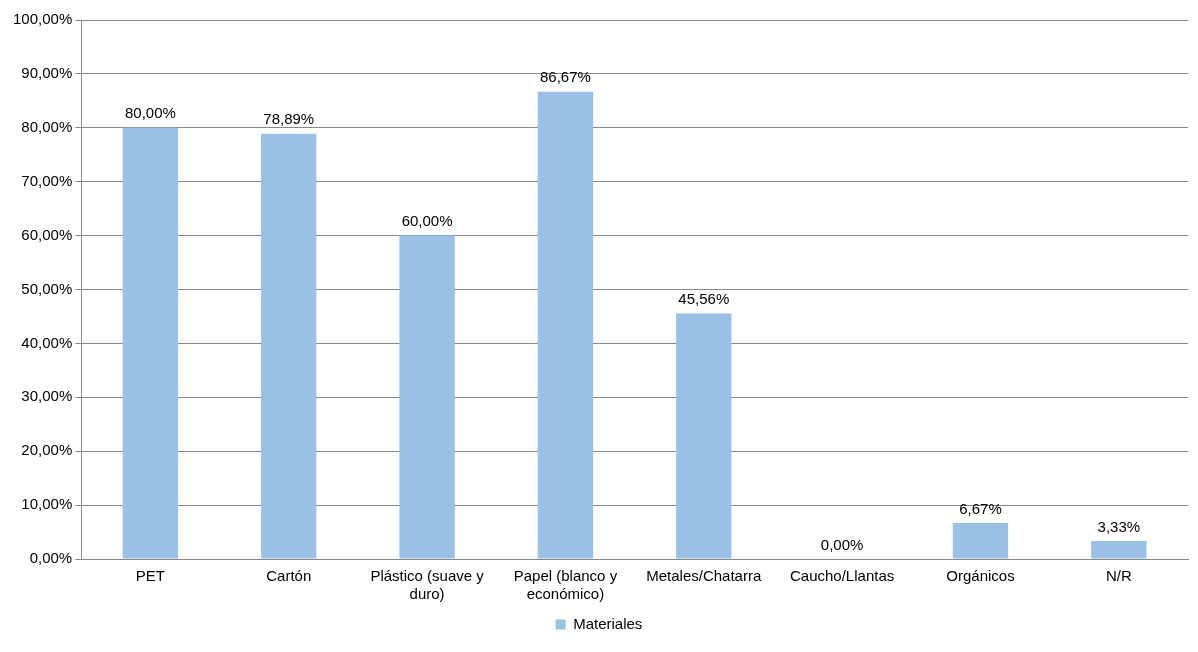 The width and height of the screenshot is (1198, 652). What do you see at coordinates (565, 585) in the screenshot?
I see `x-tick-label: Papel (blanco y económico)` at bounding box center [565, 585].